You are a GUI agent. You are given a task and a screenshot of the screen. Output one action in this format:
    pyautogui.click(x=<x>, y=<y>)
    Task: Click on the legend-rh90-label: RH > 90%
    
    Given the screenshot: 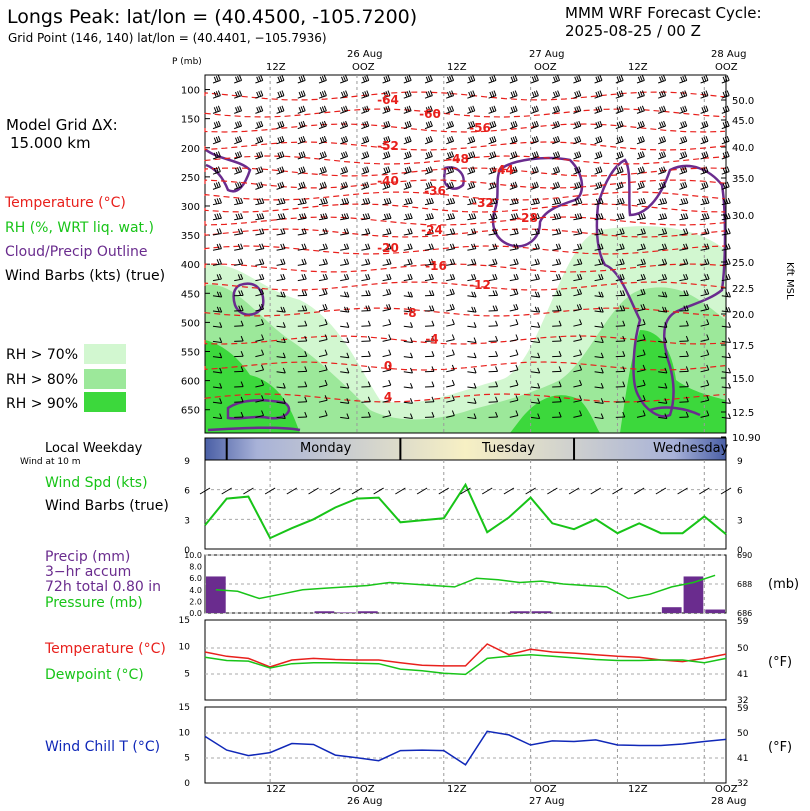 What is the action you would take?
    pyautogui.click(x=42, y=404)
    